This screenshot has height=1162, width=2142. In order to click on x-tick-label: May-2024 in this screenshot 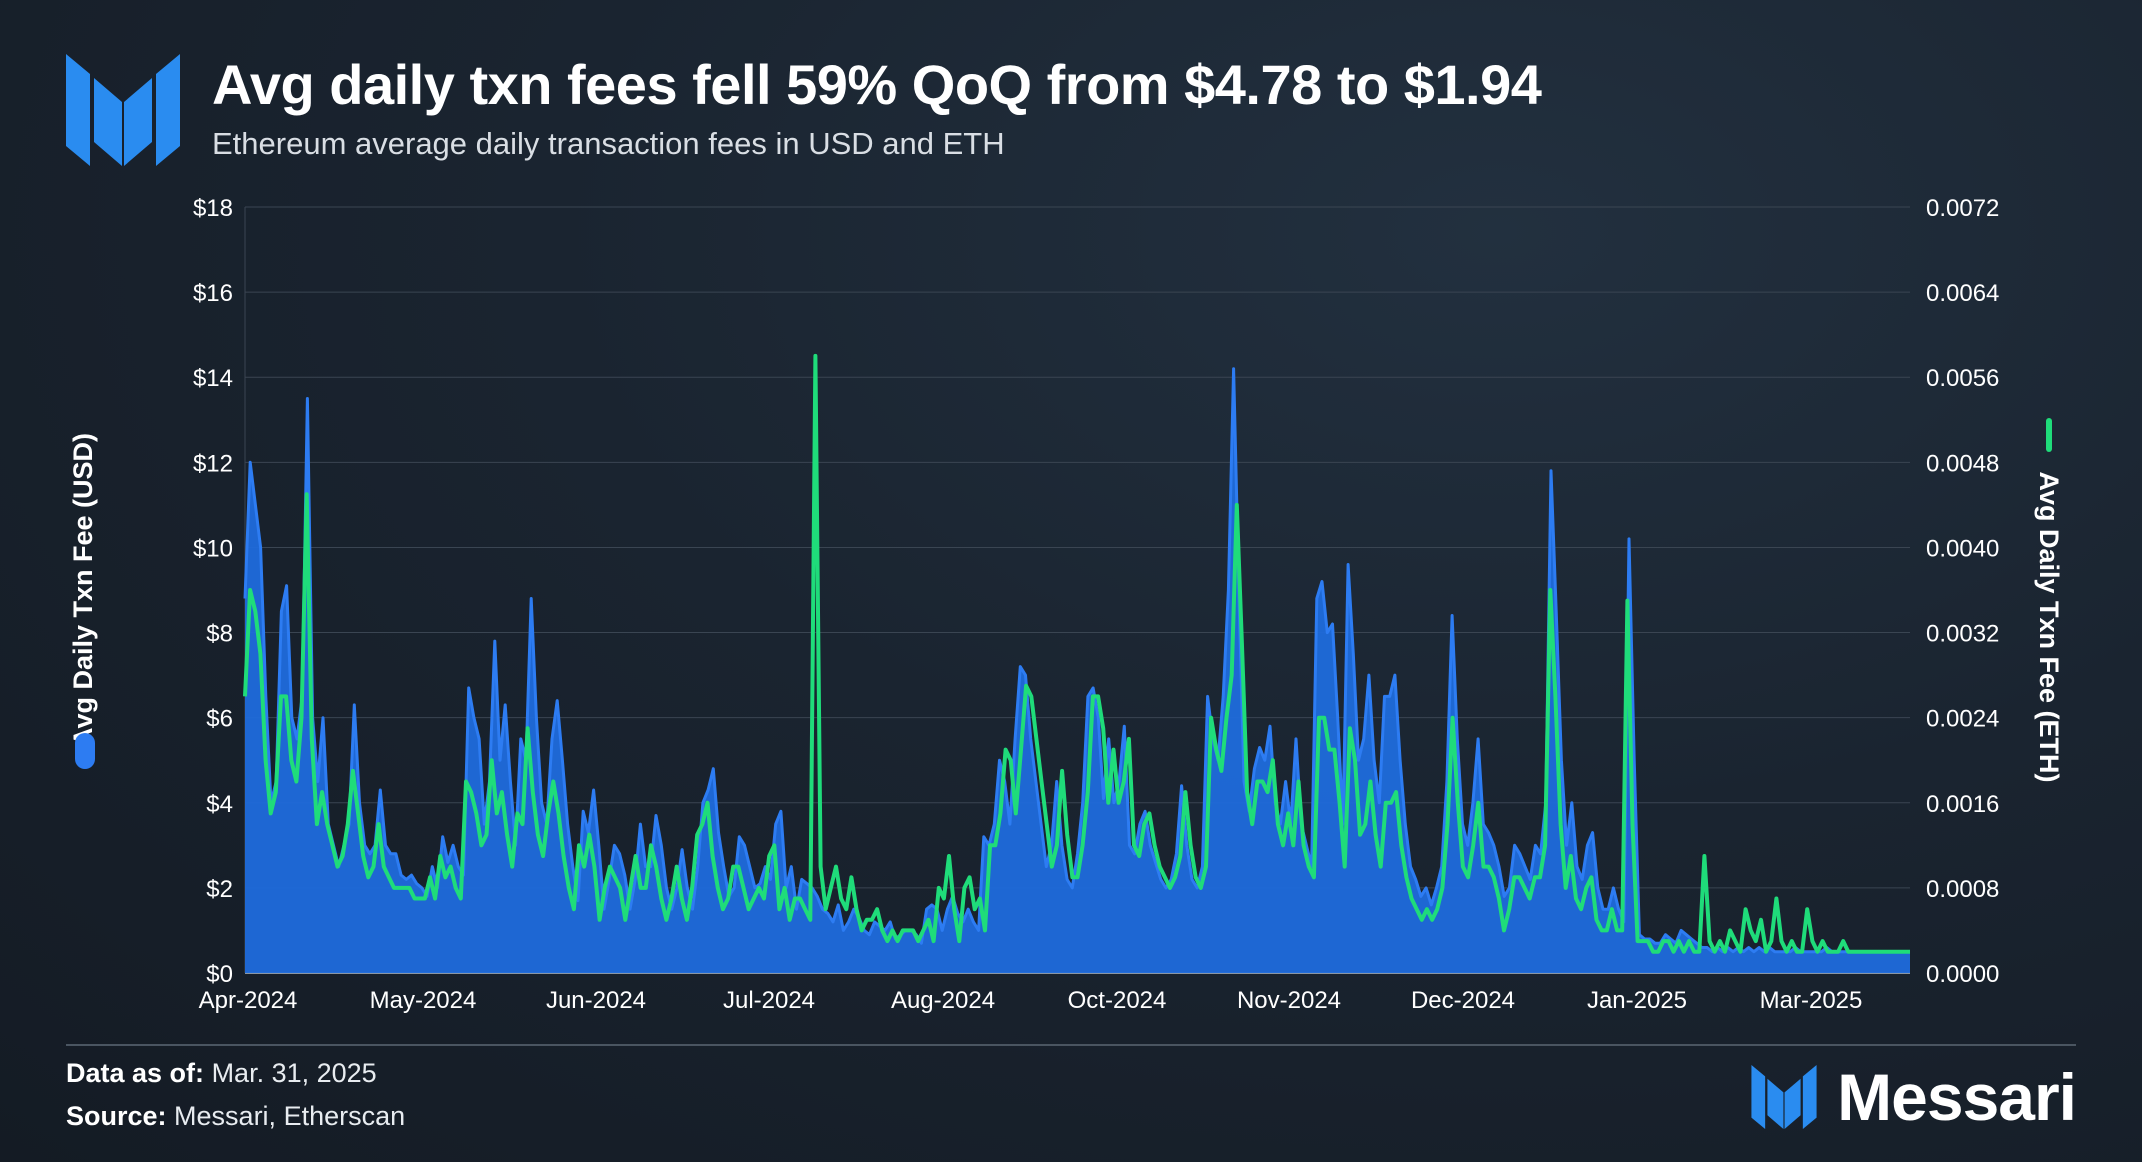, I will do `click(423, 1000)`.